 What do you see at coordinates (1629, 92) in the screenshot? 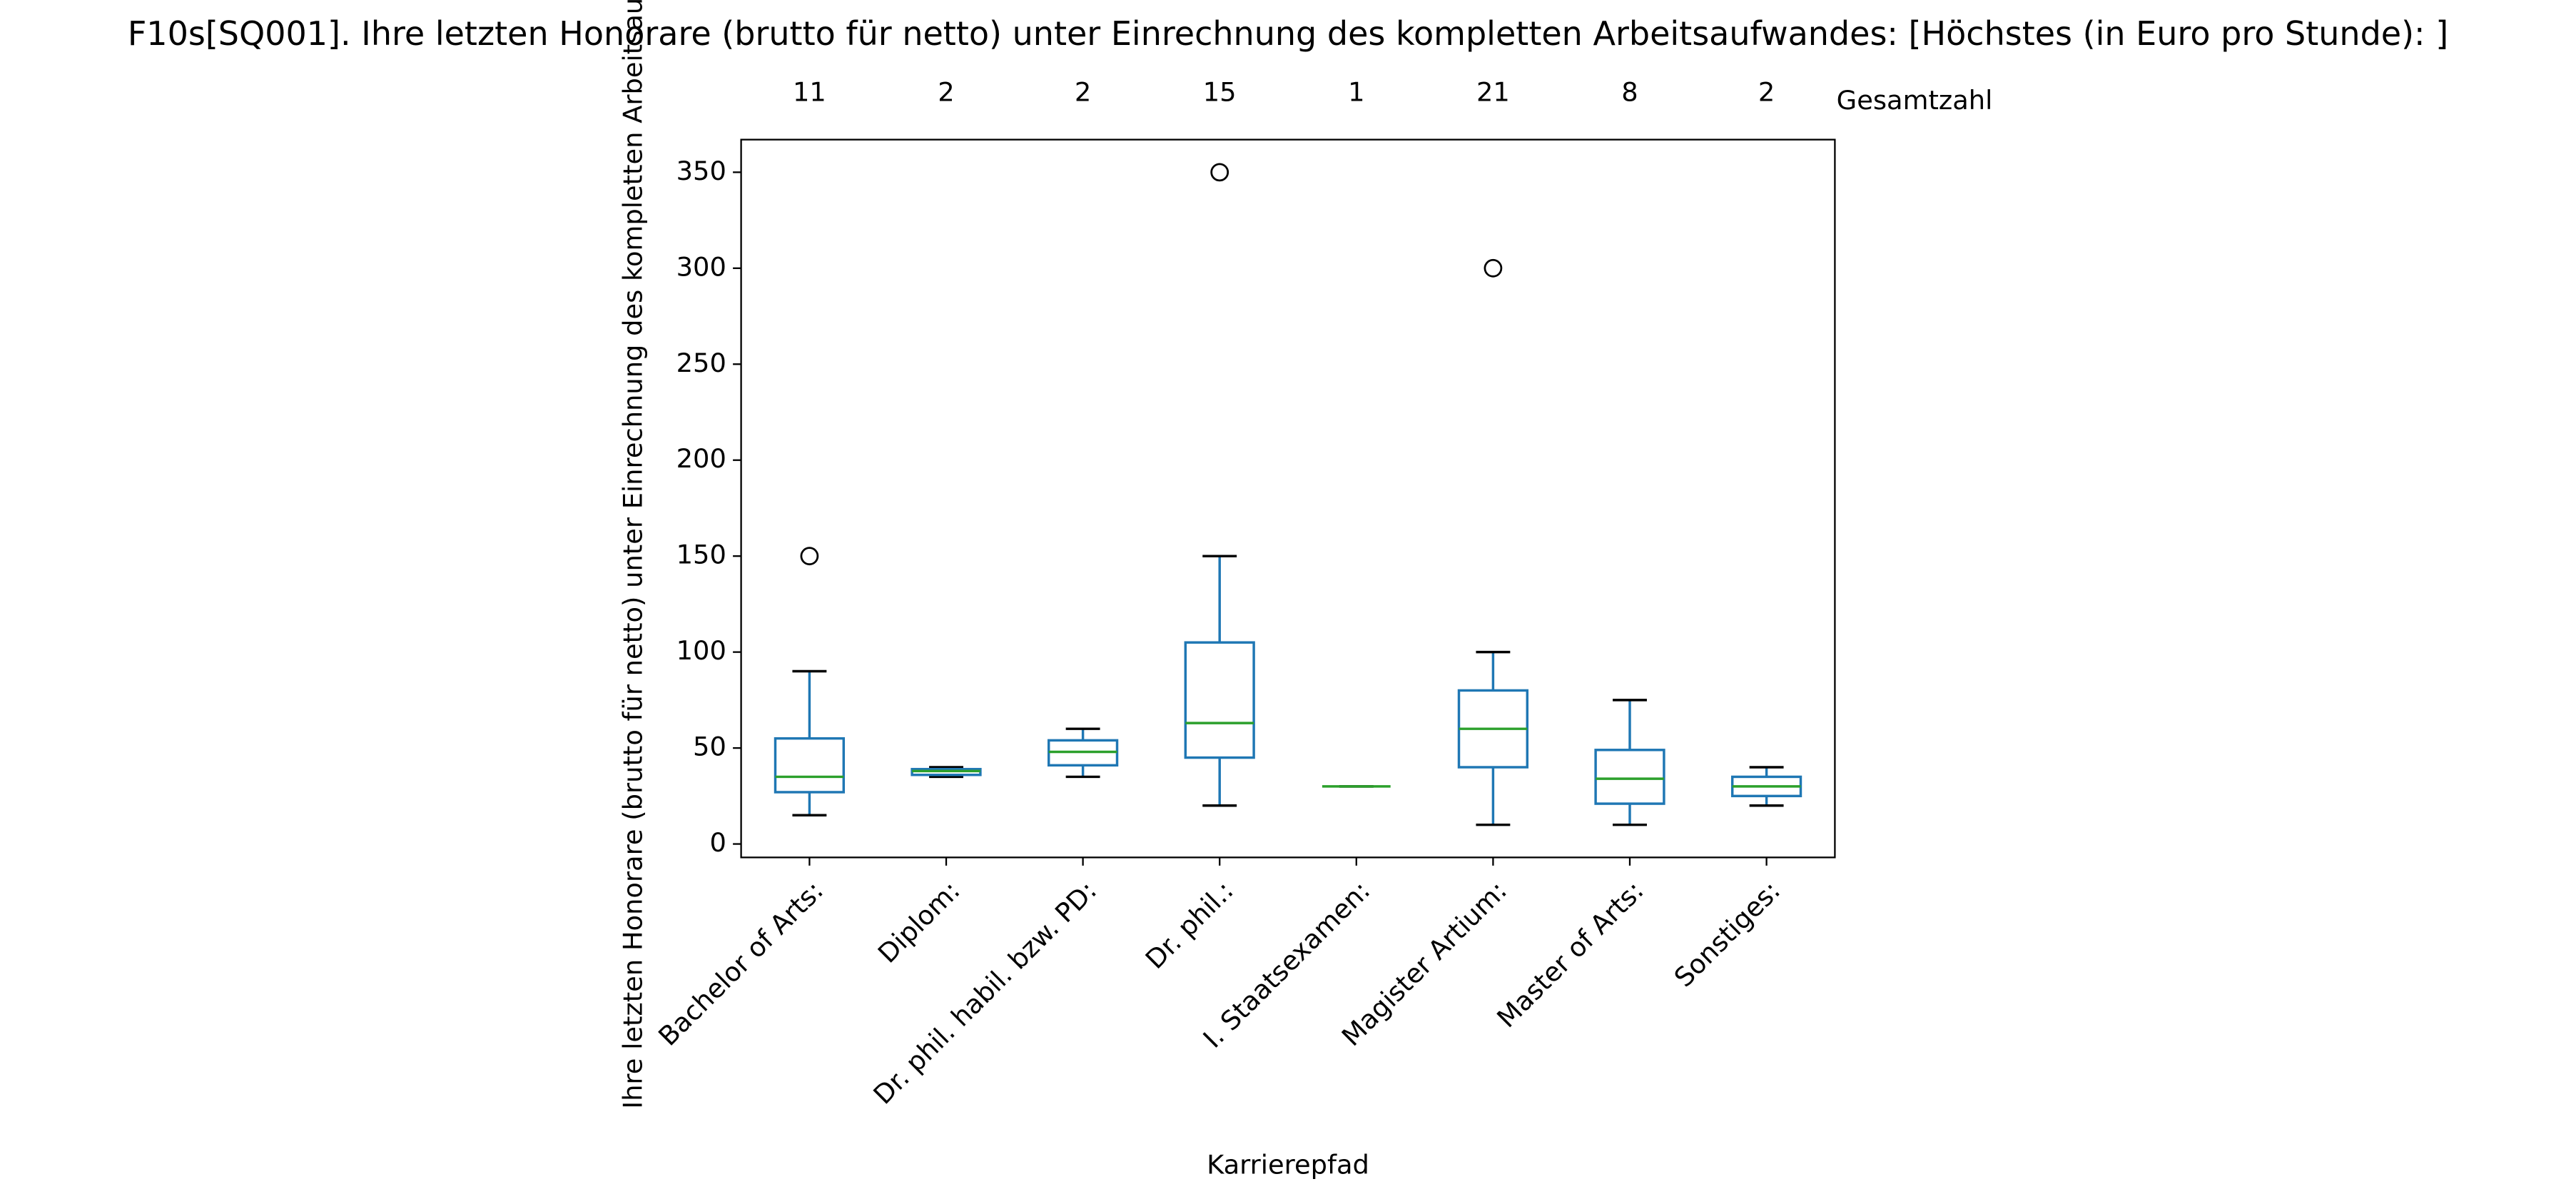
I see `count-value: 8` at bounding box center [1629, 92].